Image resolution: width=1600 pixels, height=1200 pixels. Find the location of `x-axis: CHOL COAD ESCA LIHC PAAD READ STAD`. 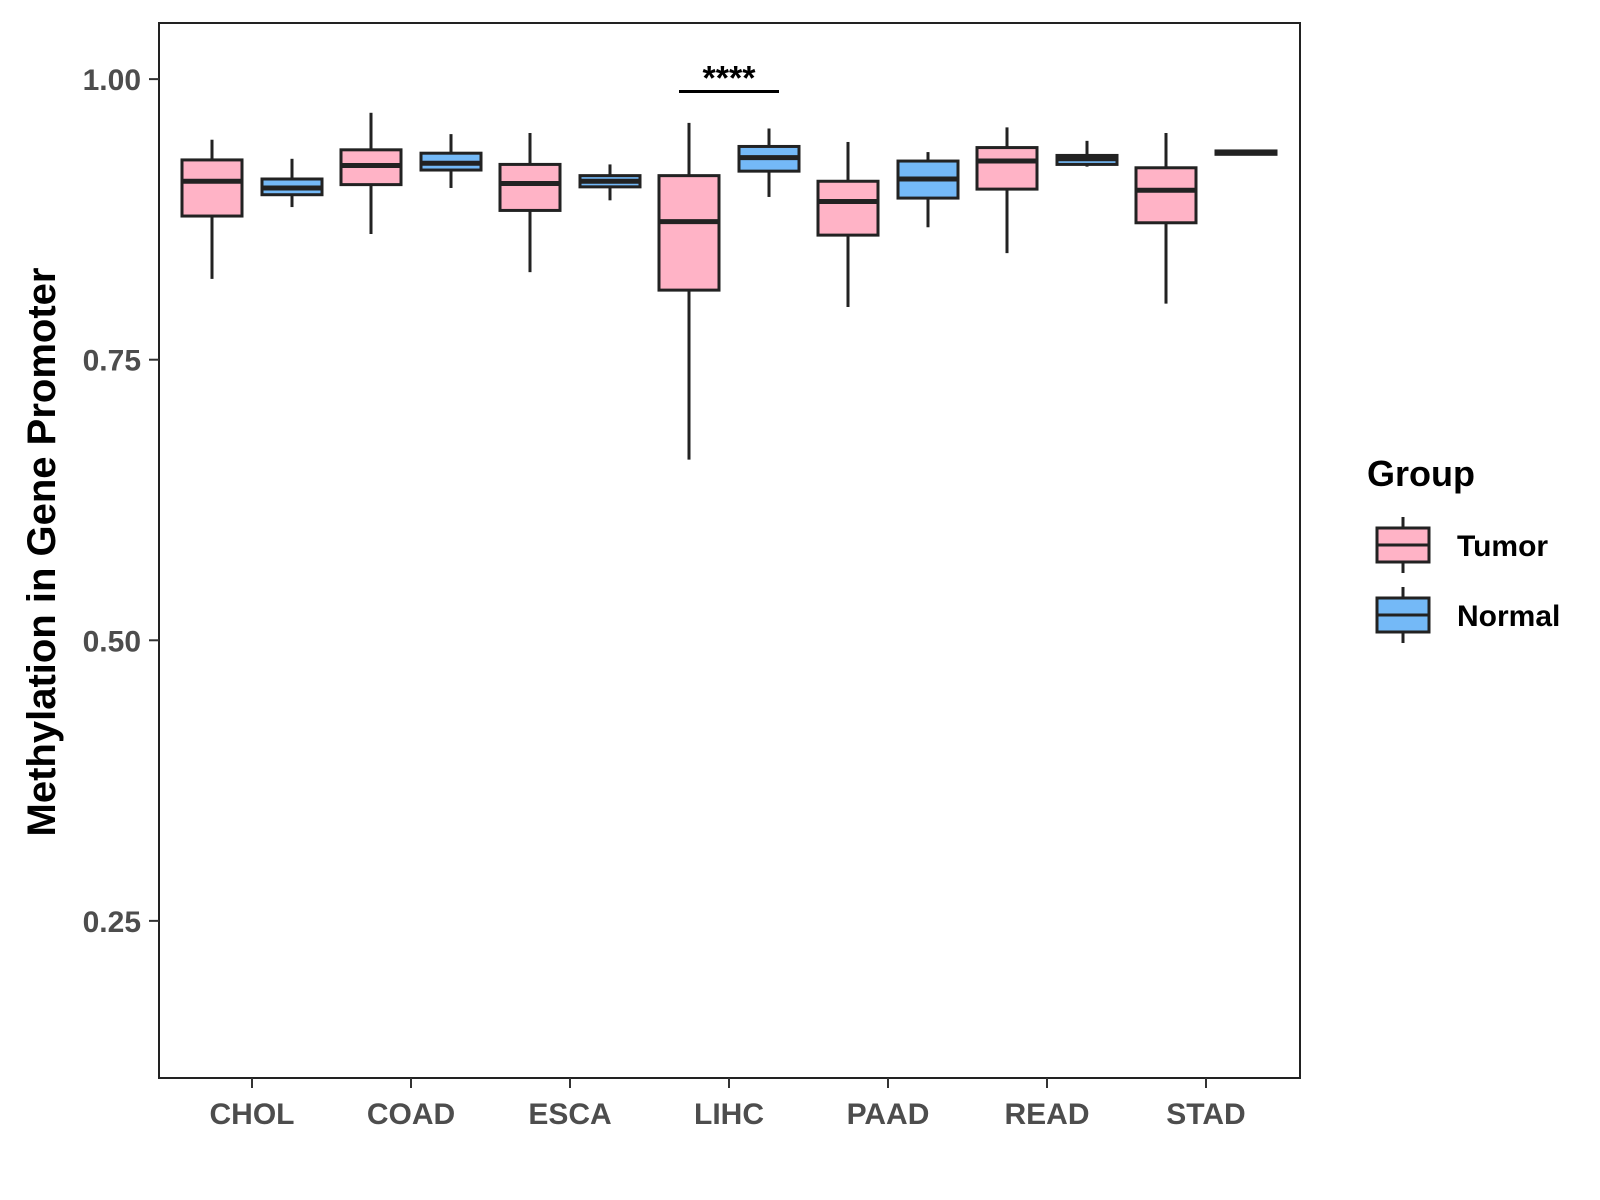

x-axis: CHOL COAD ESCA LIHC PAAD READ STAD is located at coordinates (728, 1104).